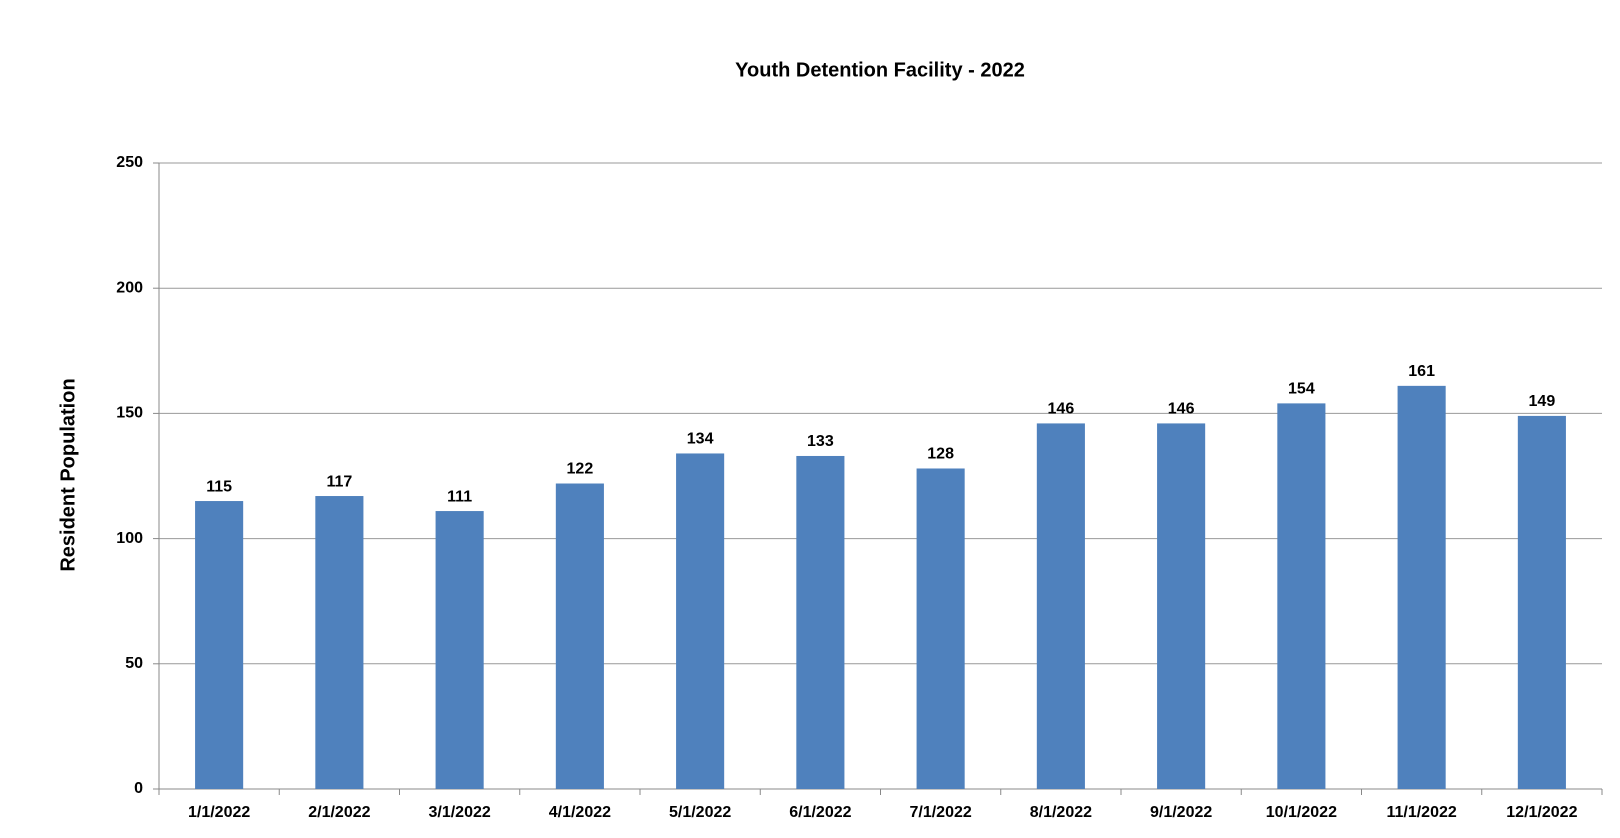 The image size is (1620, 838). I want to click on data-label: 161, so click(1421, 371).